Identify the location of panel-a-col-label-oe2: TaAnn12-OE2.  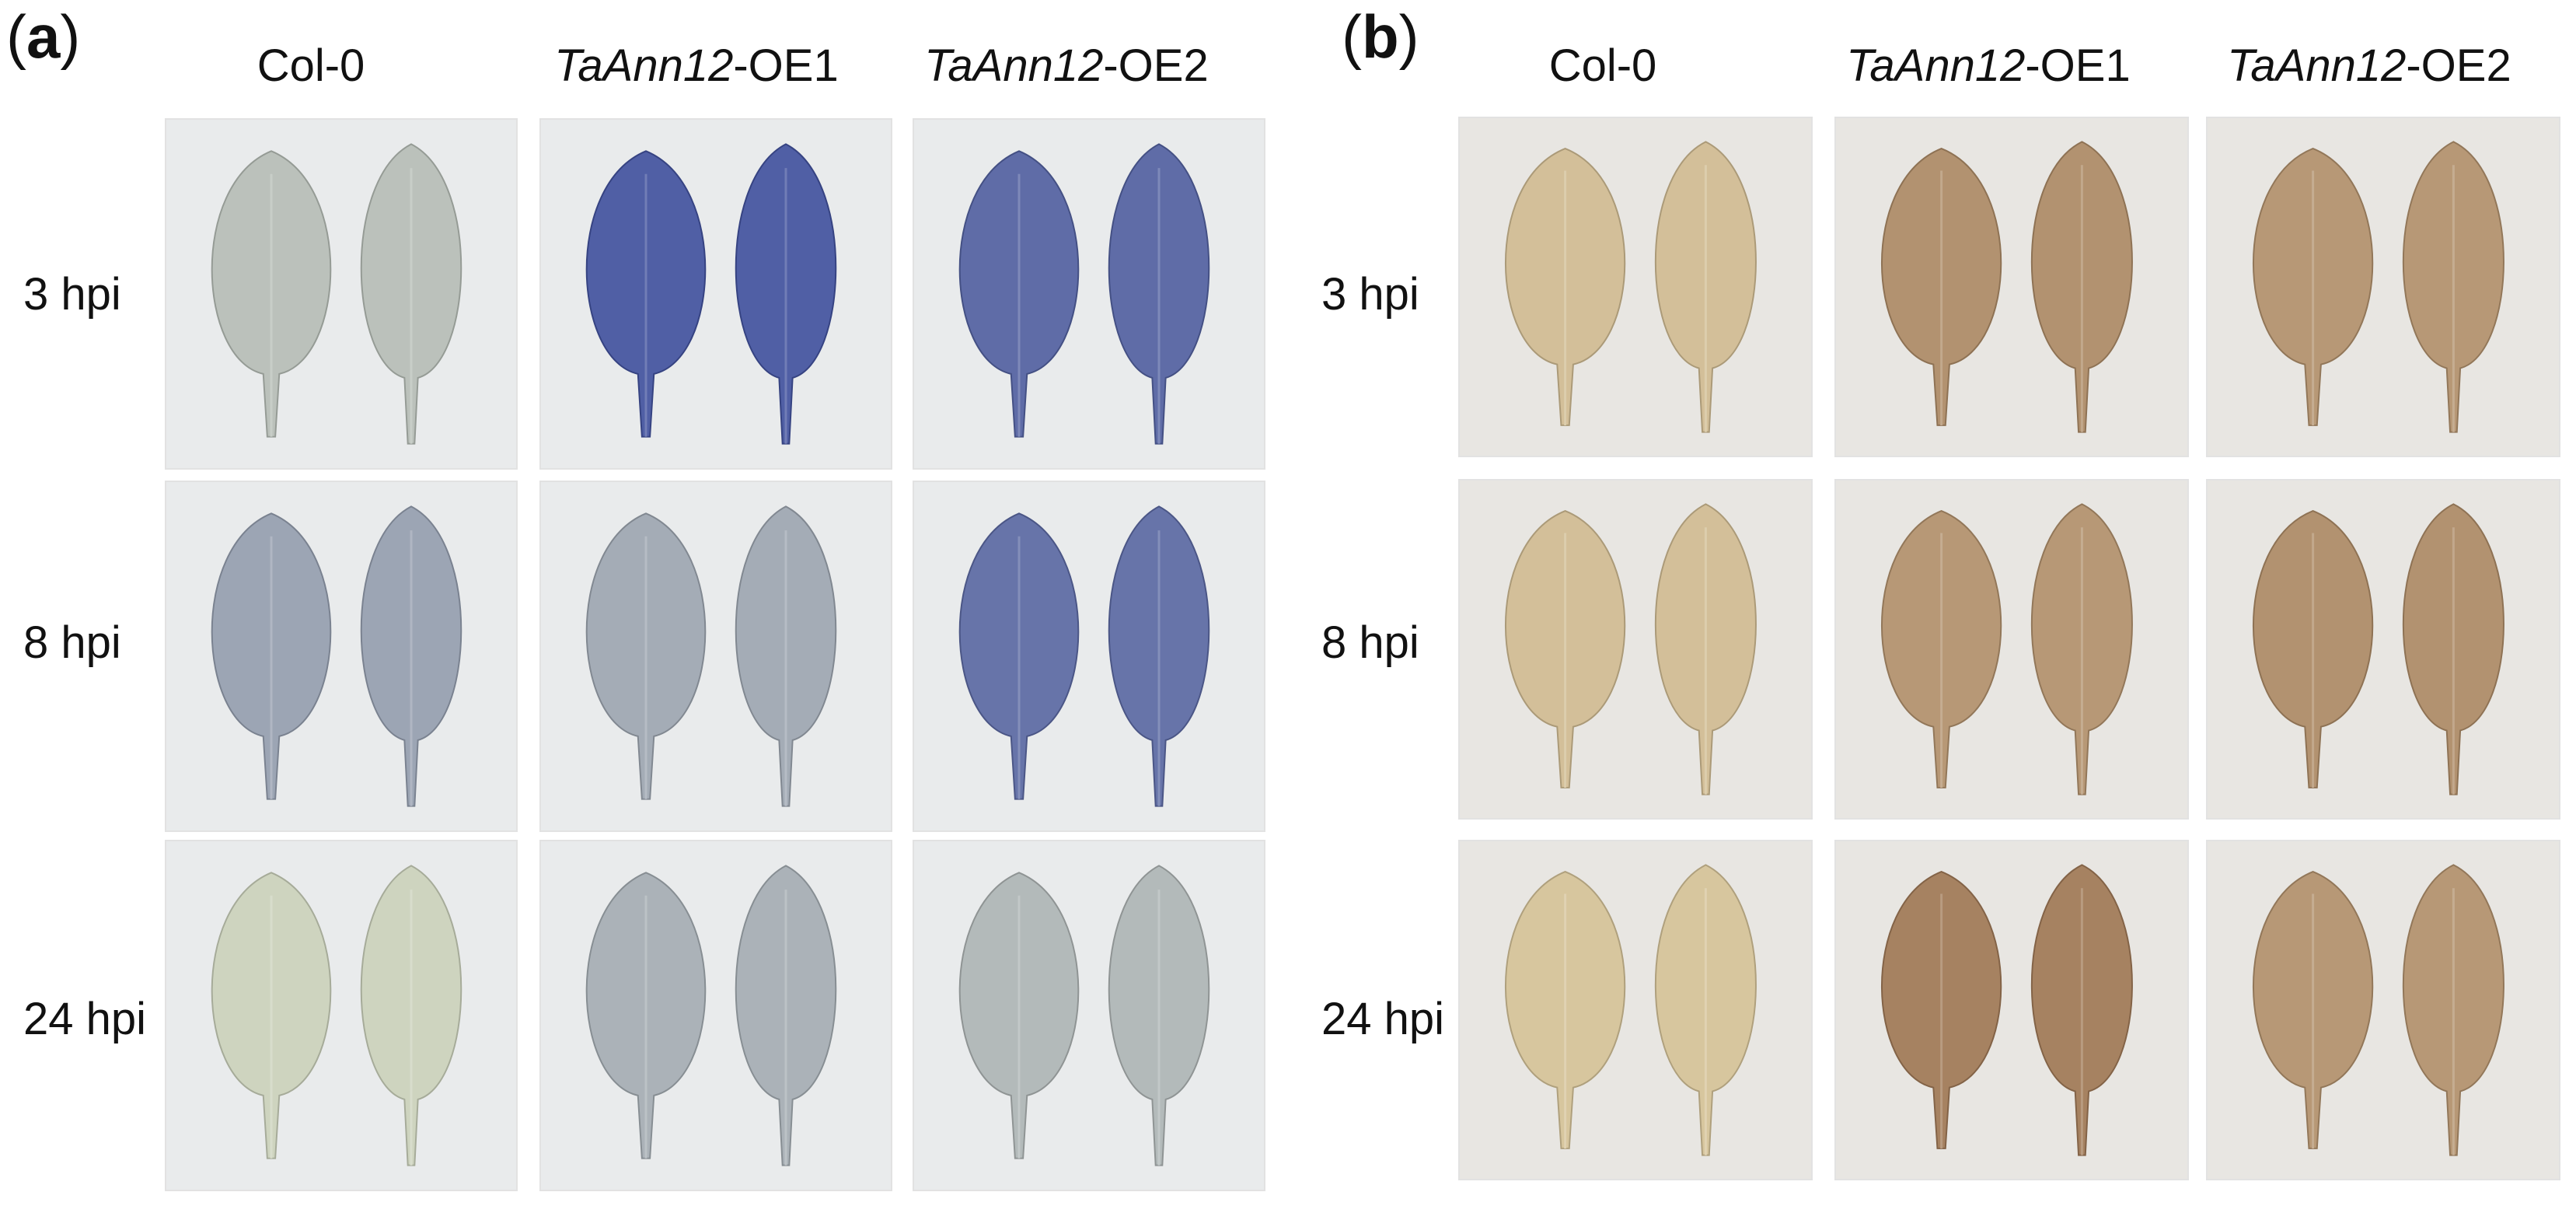
(1067, 65).